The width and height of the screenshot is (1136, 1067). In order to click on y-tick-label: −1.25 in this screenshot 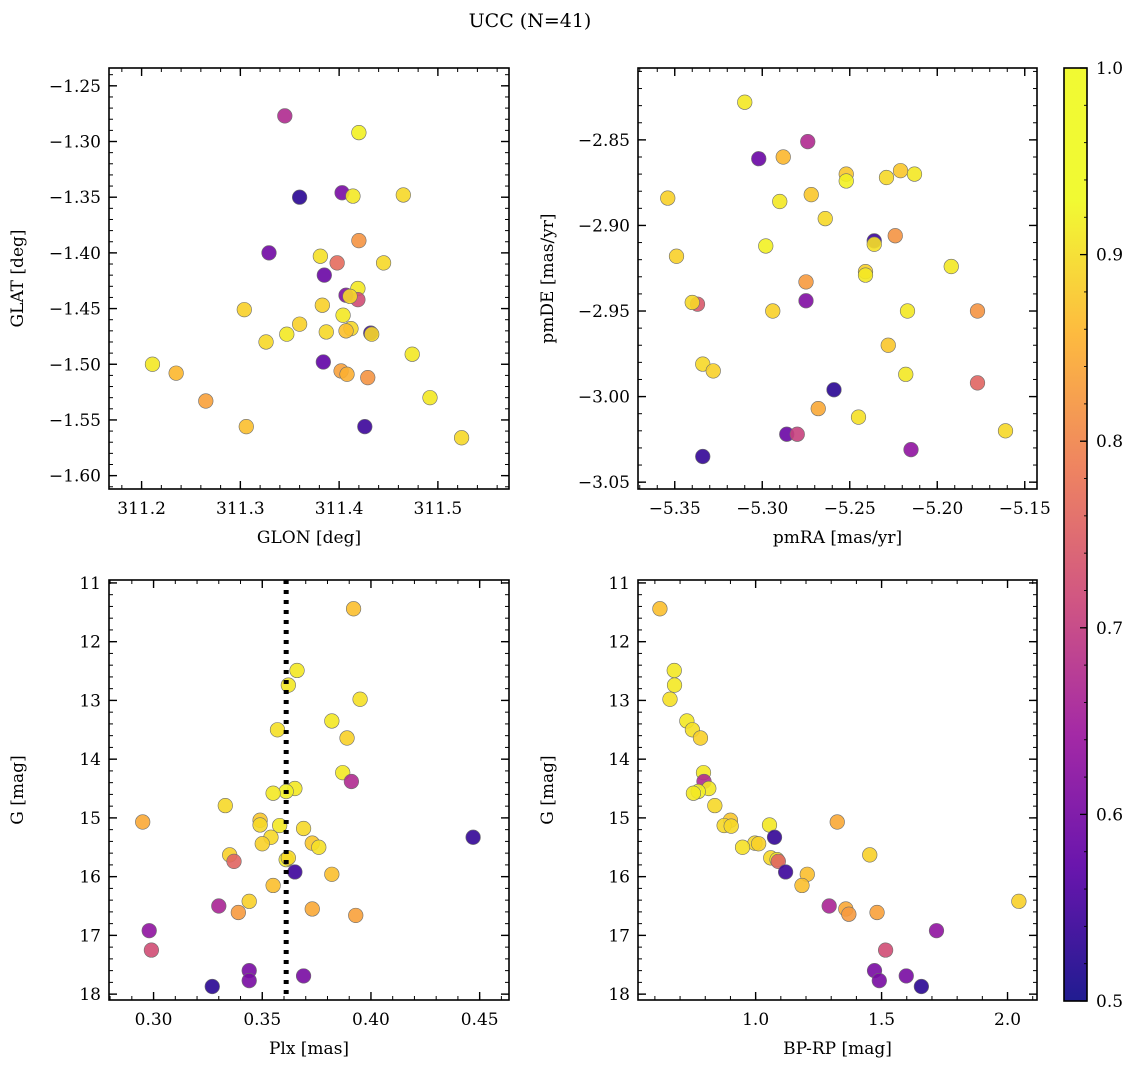, I will do `click(75, 87)`.